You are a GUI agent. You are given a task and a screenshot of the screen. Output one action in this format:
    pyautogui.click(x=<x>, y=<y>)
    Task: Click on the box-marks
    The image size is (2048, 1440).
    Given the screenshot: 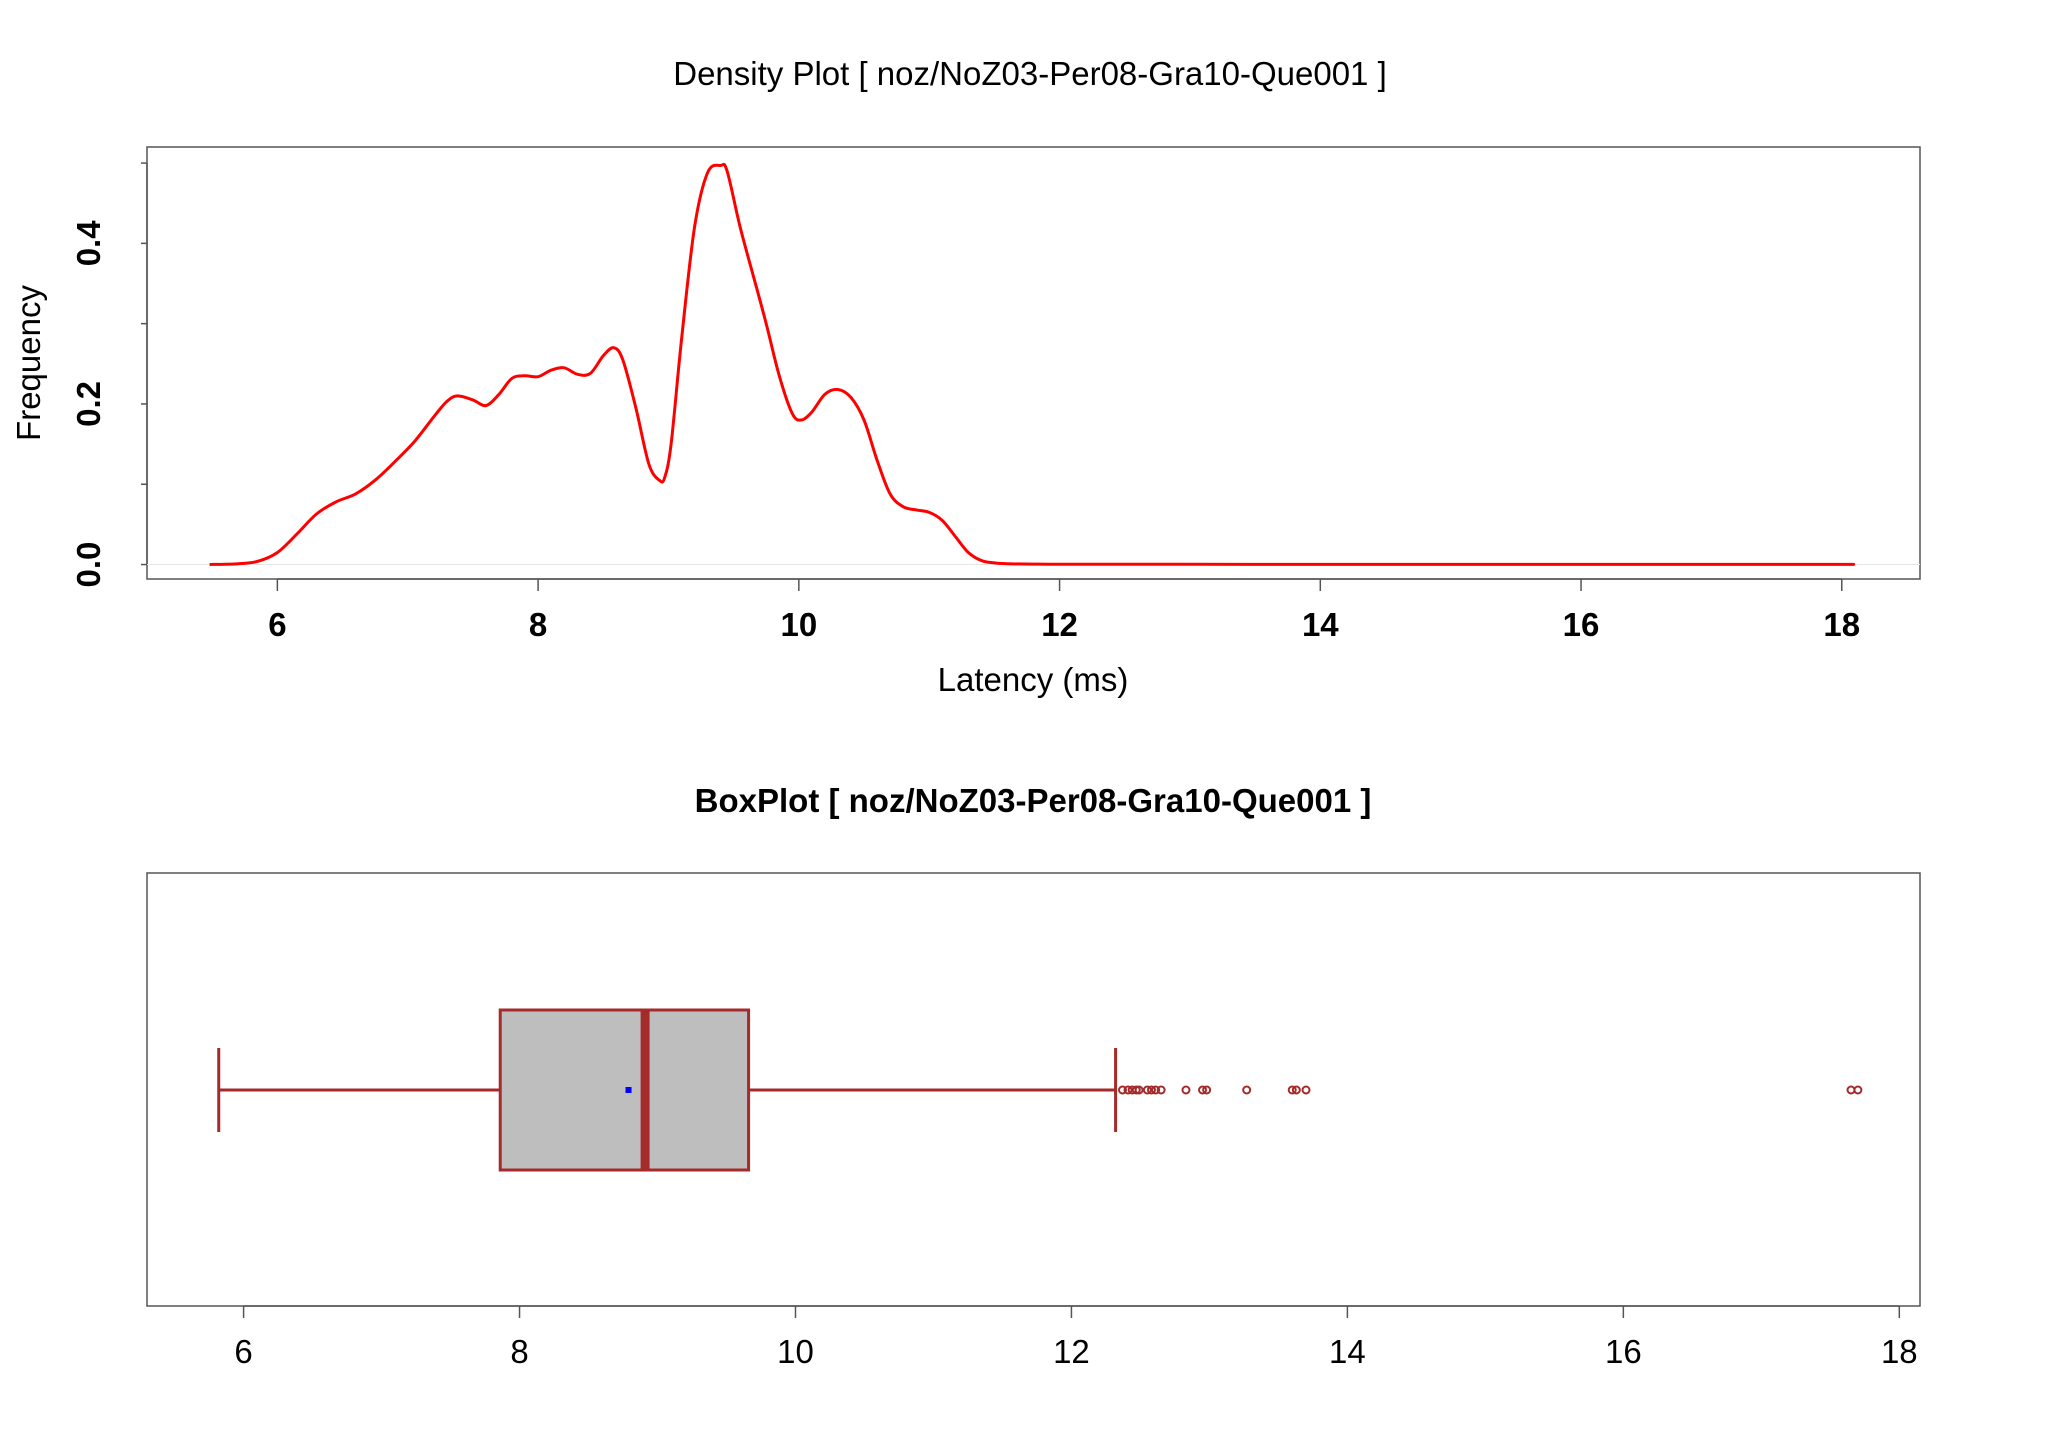 What is the action you would take?
    pyautogui.click(x=1040, y=1090)
    